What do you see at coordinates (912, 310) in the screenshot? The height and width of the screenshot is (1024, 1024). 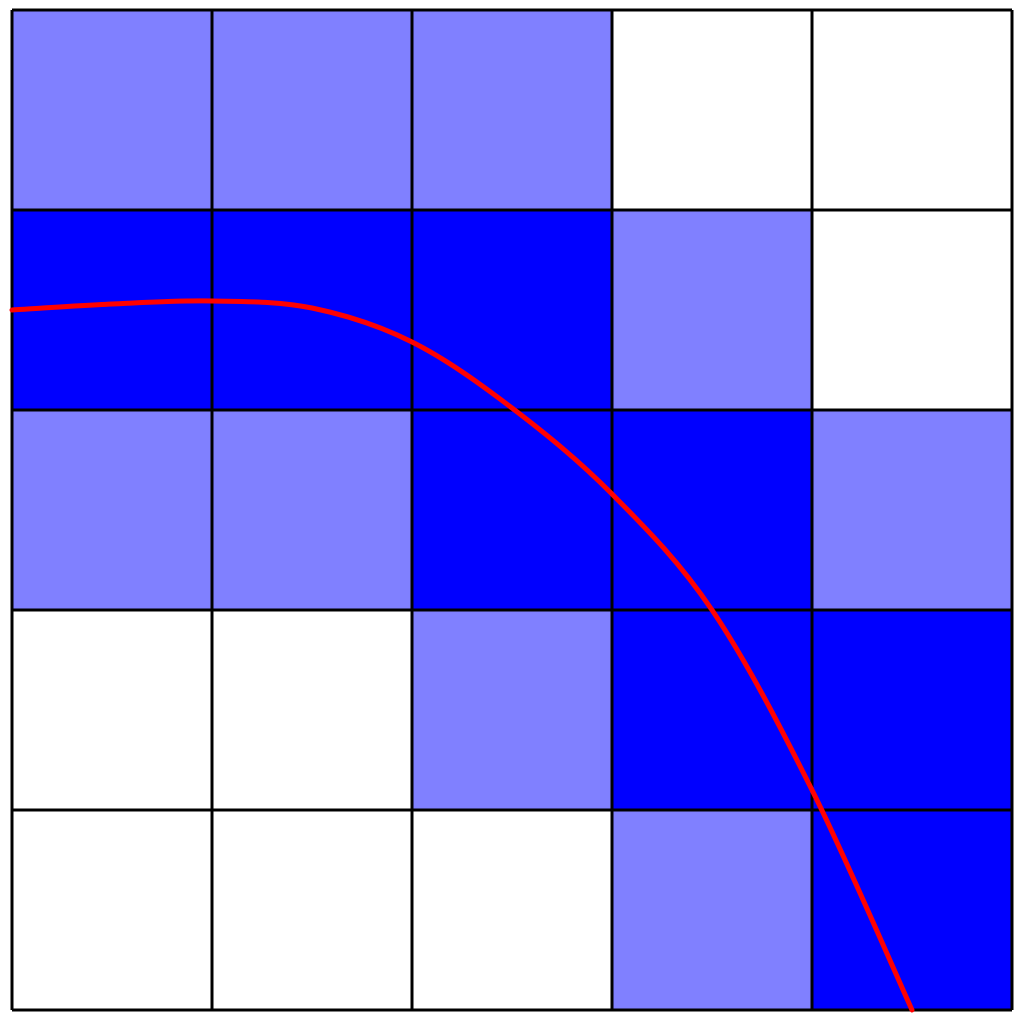 I see `grid-cell-r1-c4-empty` at bounding box center [912, 310].